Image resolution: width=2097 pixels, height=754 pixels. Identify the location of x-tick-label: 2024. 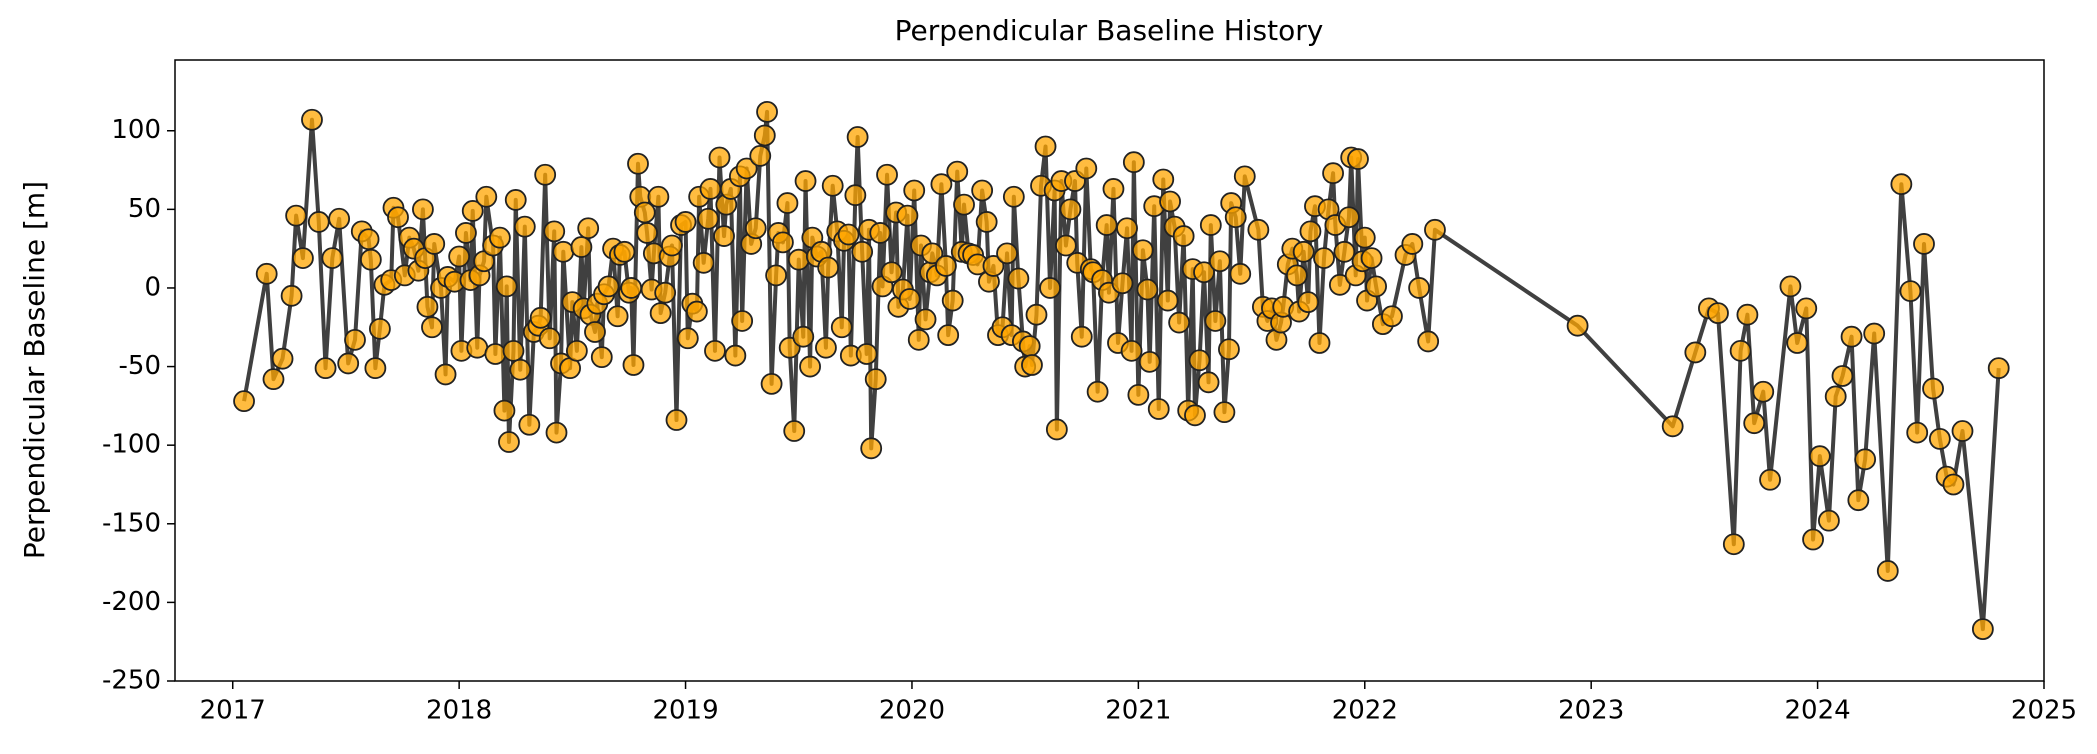
(1818, 711).